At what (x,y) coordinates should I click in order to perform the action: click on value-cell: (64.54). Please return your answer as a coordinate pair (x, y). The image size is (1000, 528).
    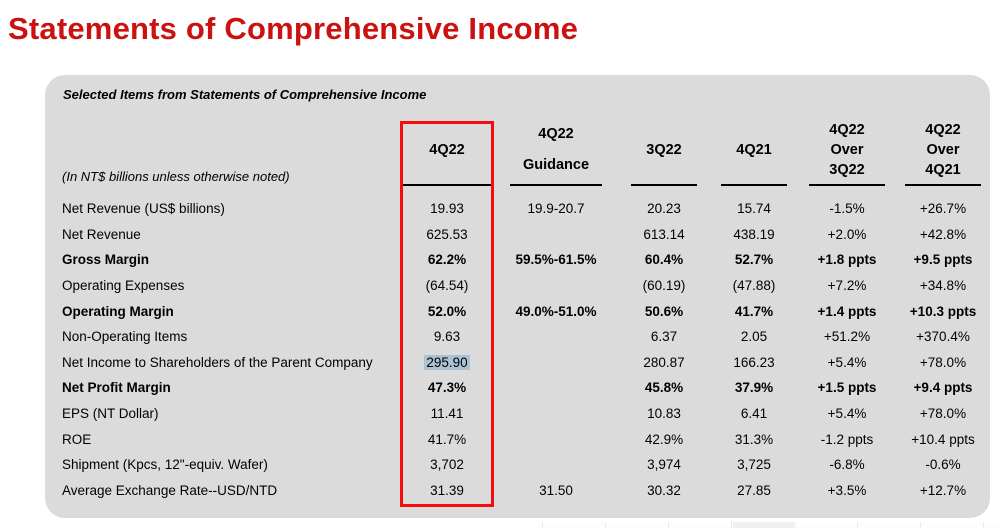
    Looking at the image, I should click on (447, 286).